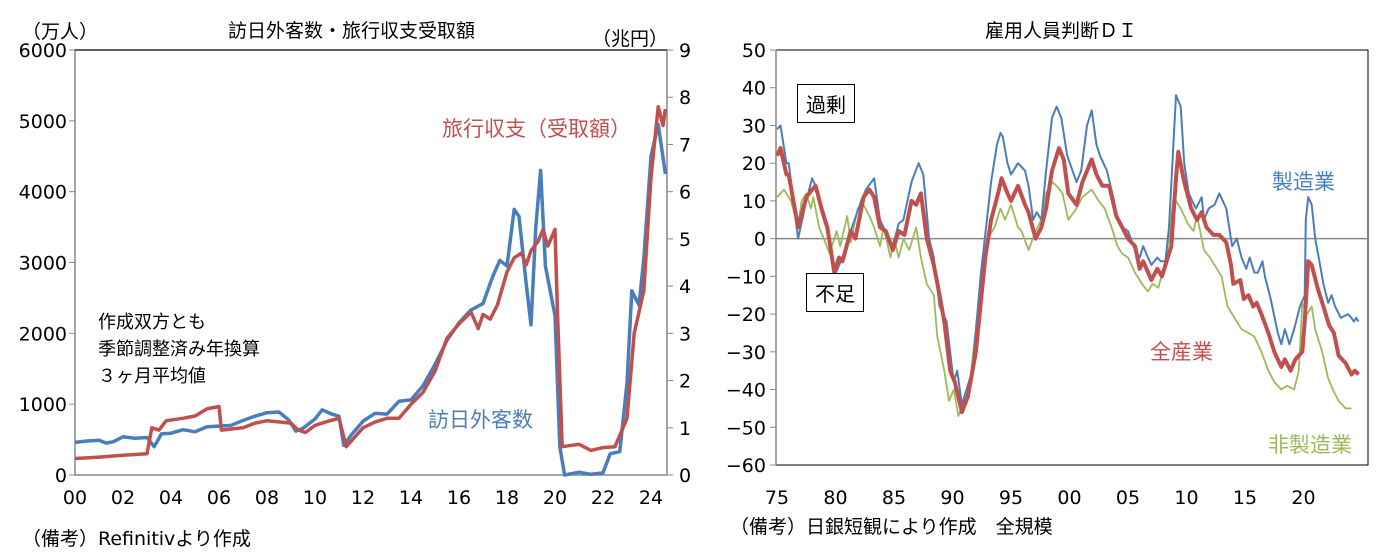 This screenshot has height=557, width=1378. Describe the element at coordinates (43, 193) in the screenshot. I see `left-y-tick-label: 4000` at that location.